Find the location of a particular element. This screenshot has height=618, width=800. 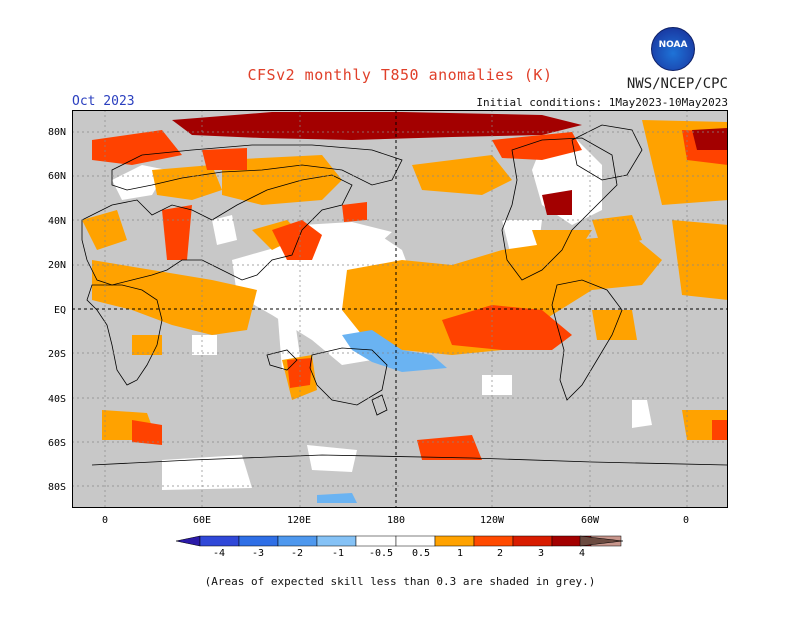

lat-label: 40S is located at coordinates (57, 399).